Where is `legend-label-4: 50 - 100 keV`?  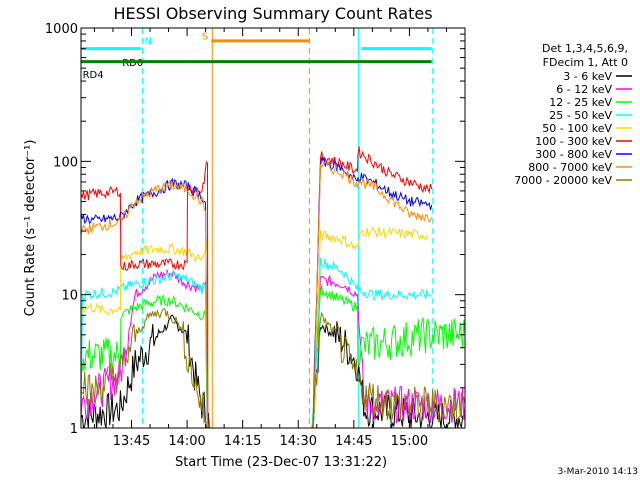 legend-label-4: 50 - 100 keV is located at coordinates (577, 128).